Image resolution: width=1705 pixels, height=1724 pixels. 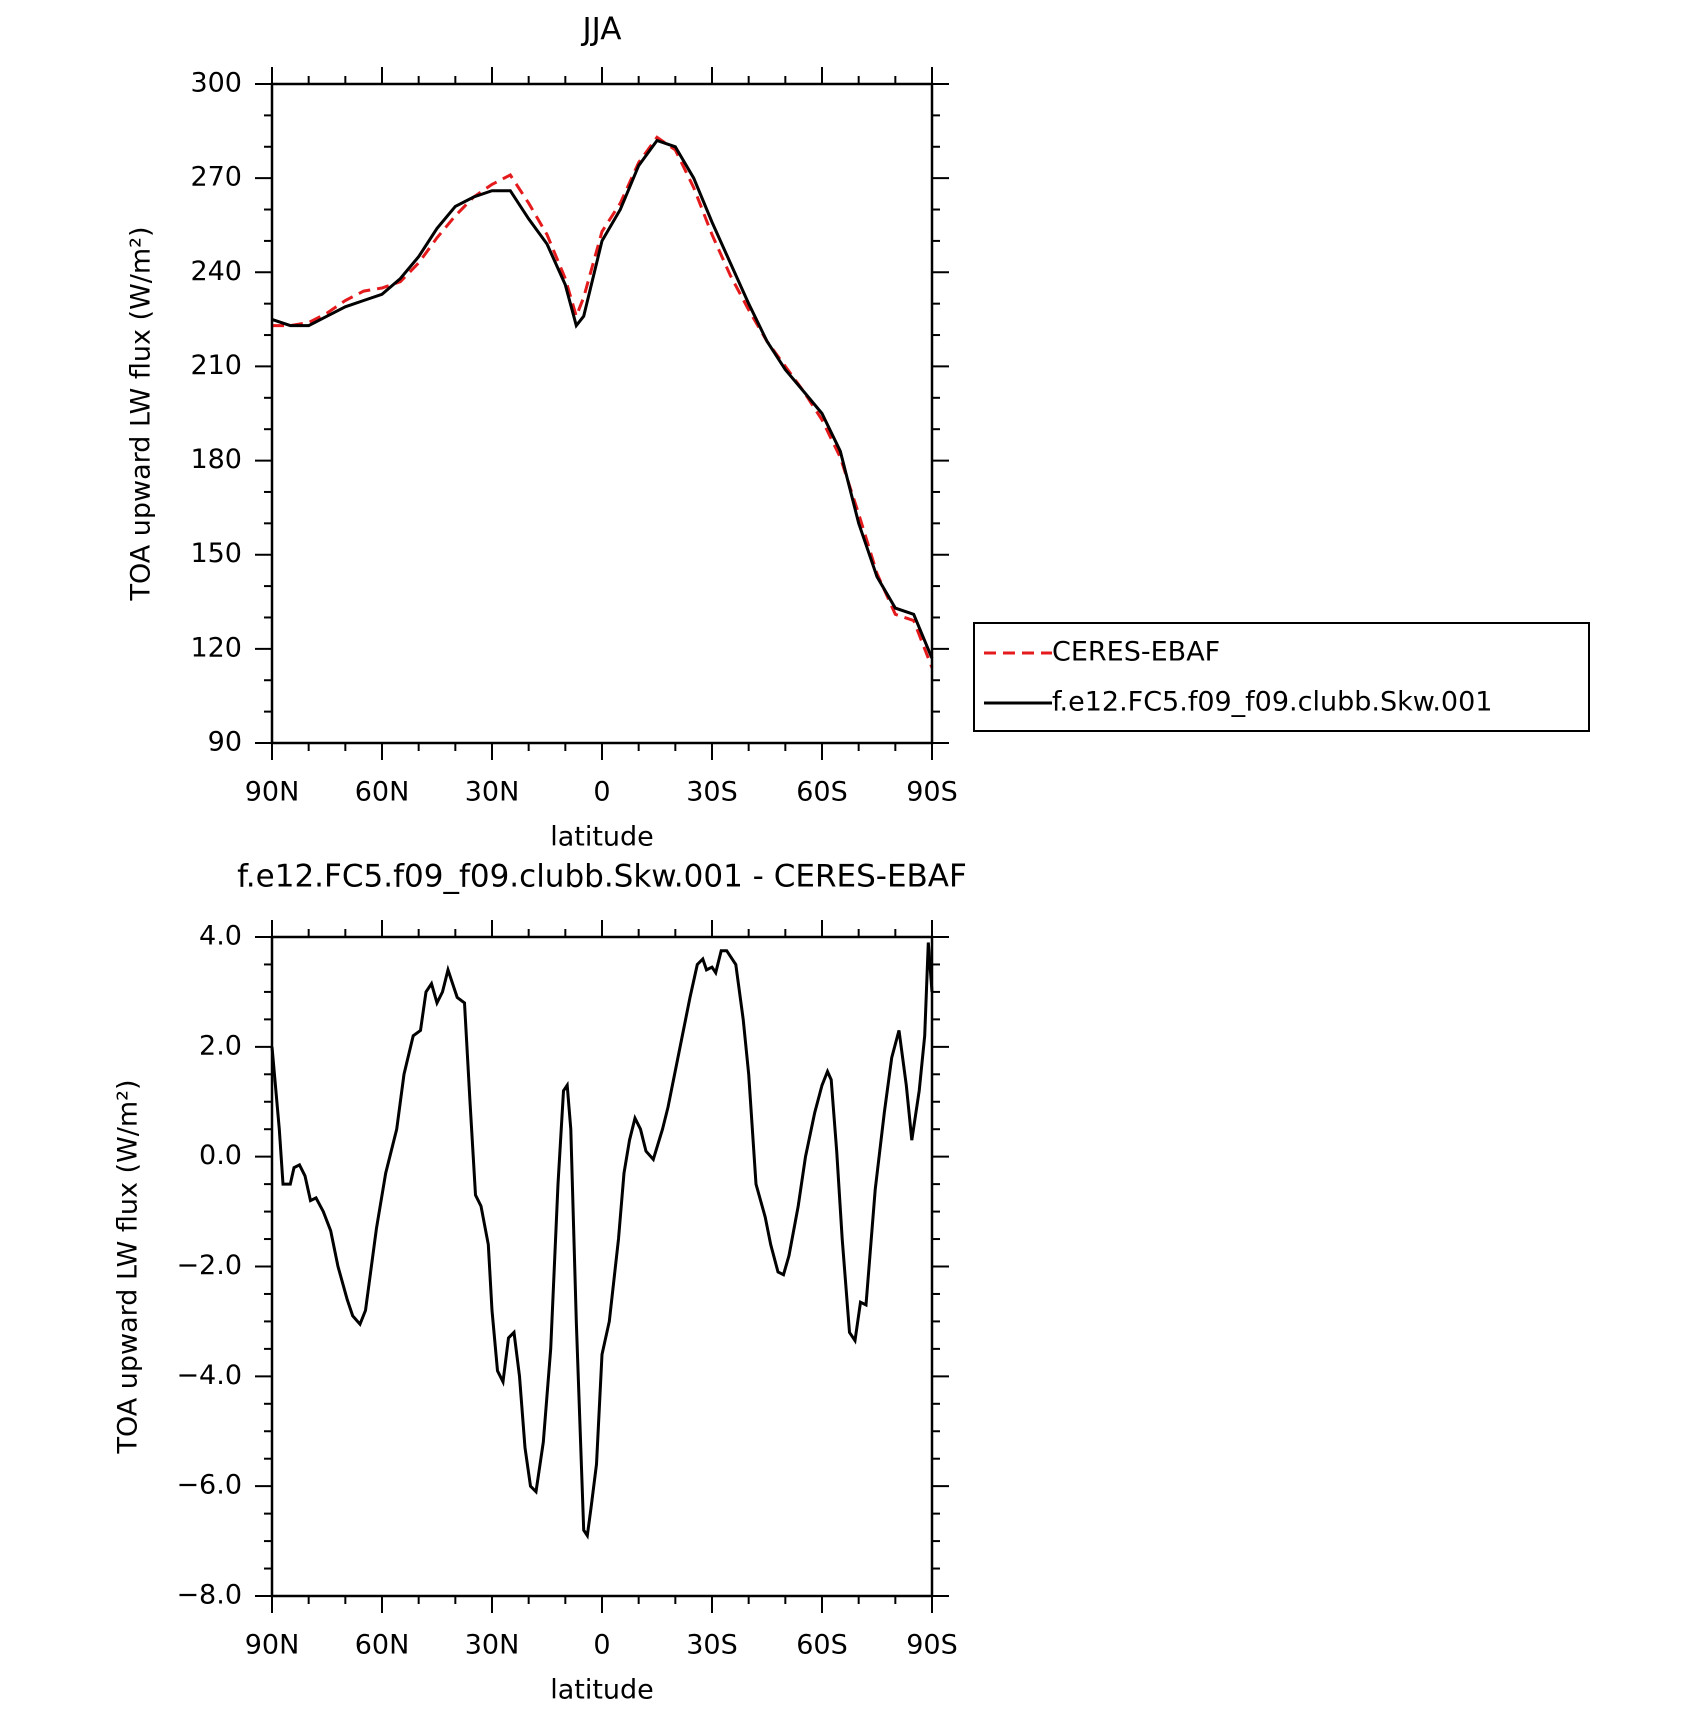 I want to click on y-tick-label: 0.0, so click(x=220, y=1155).